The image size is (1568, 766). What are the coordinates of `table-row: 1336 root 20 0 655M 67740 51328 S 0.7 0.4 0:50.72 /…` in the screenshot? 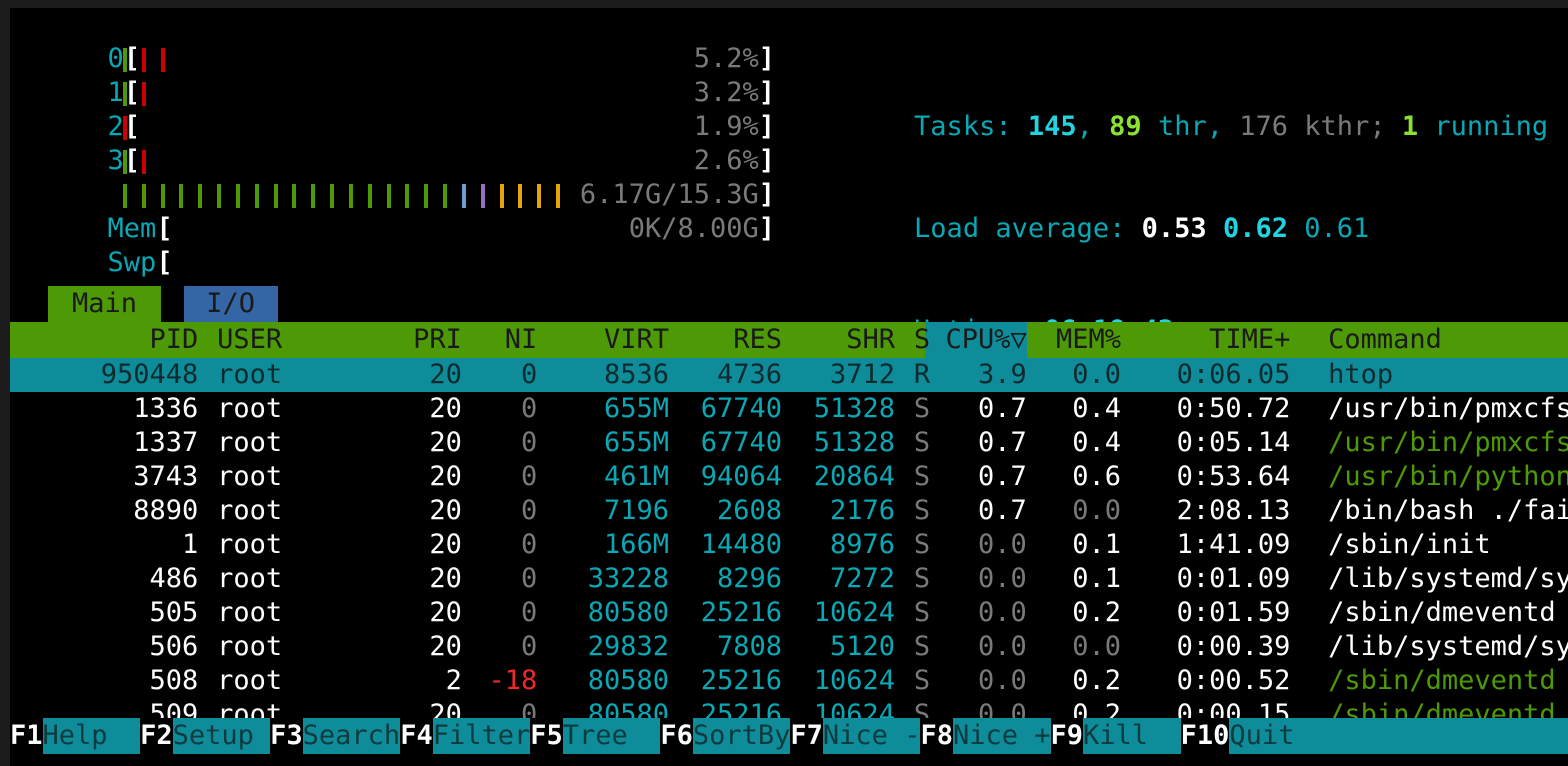 It's located at (789, 409).